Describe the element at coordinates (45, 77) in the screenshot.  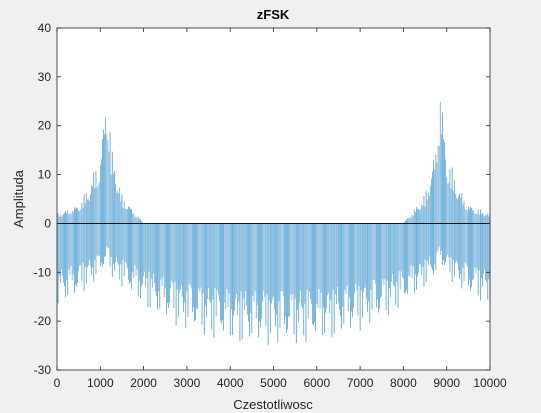
I see `y-tick-label: 30` at that location.